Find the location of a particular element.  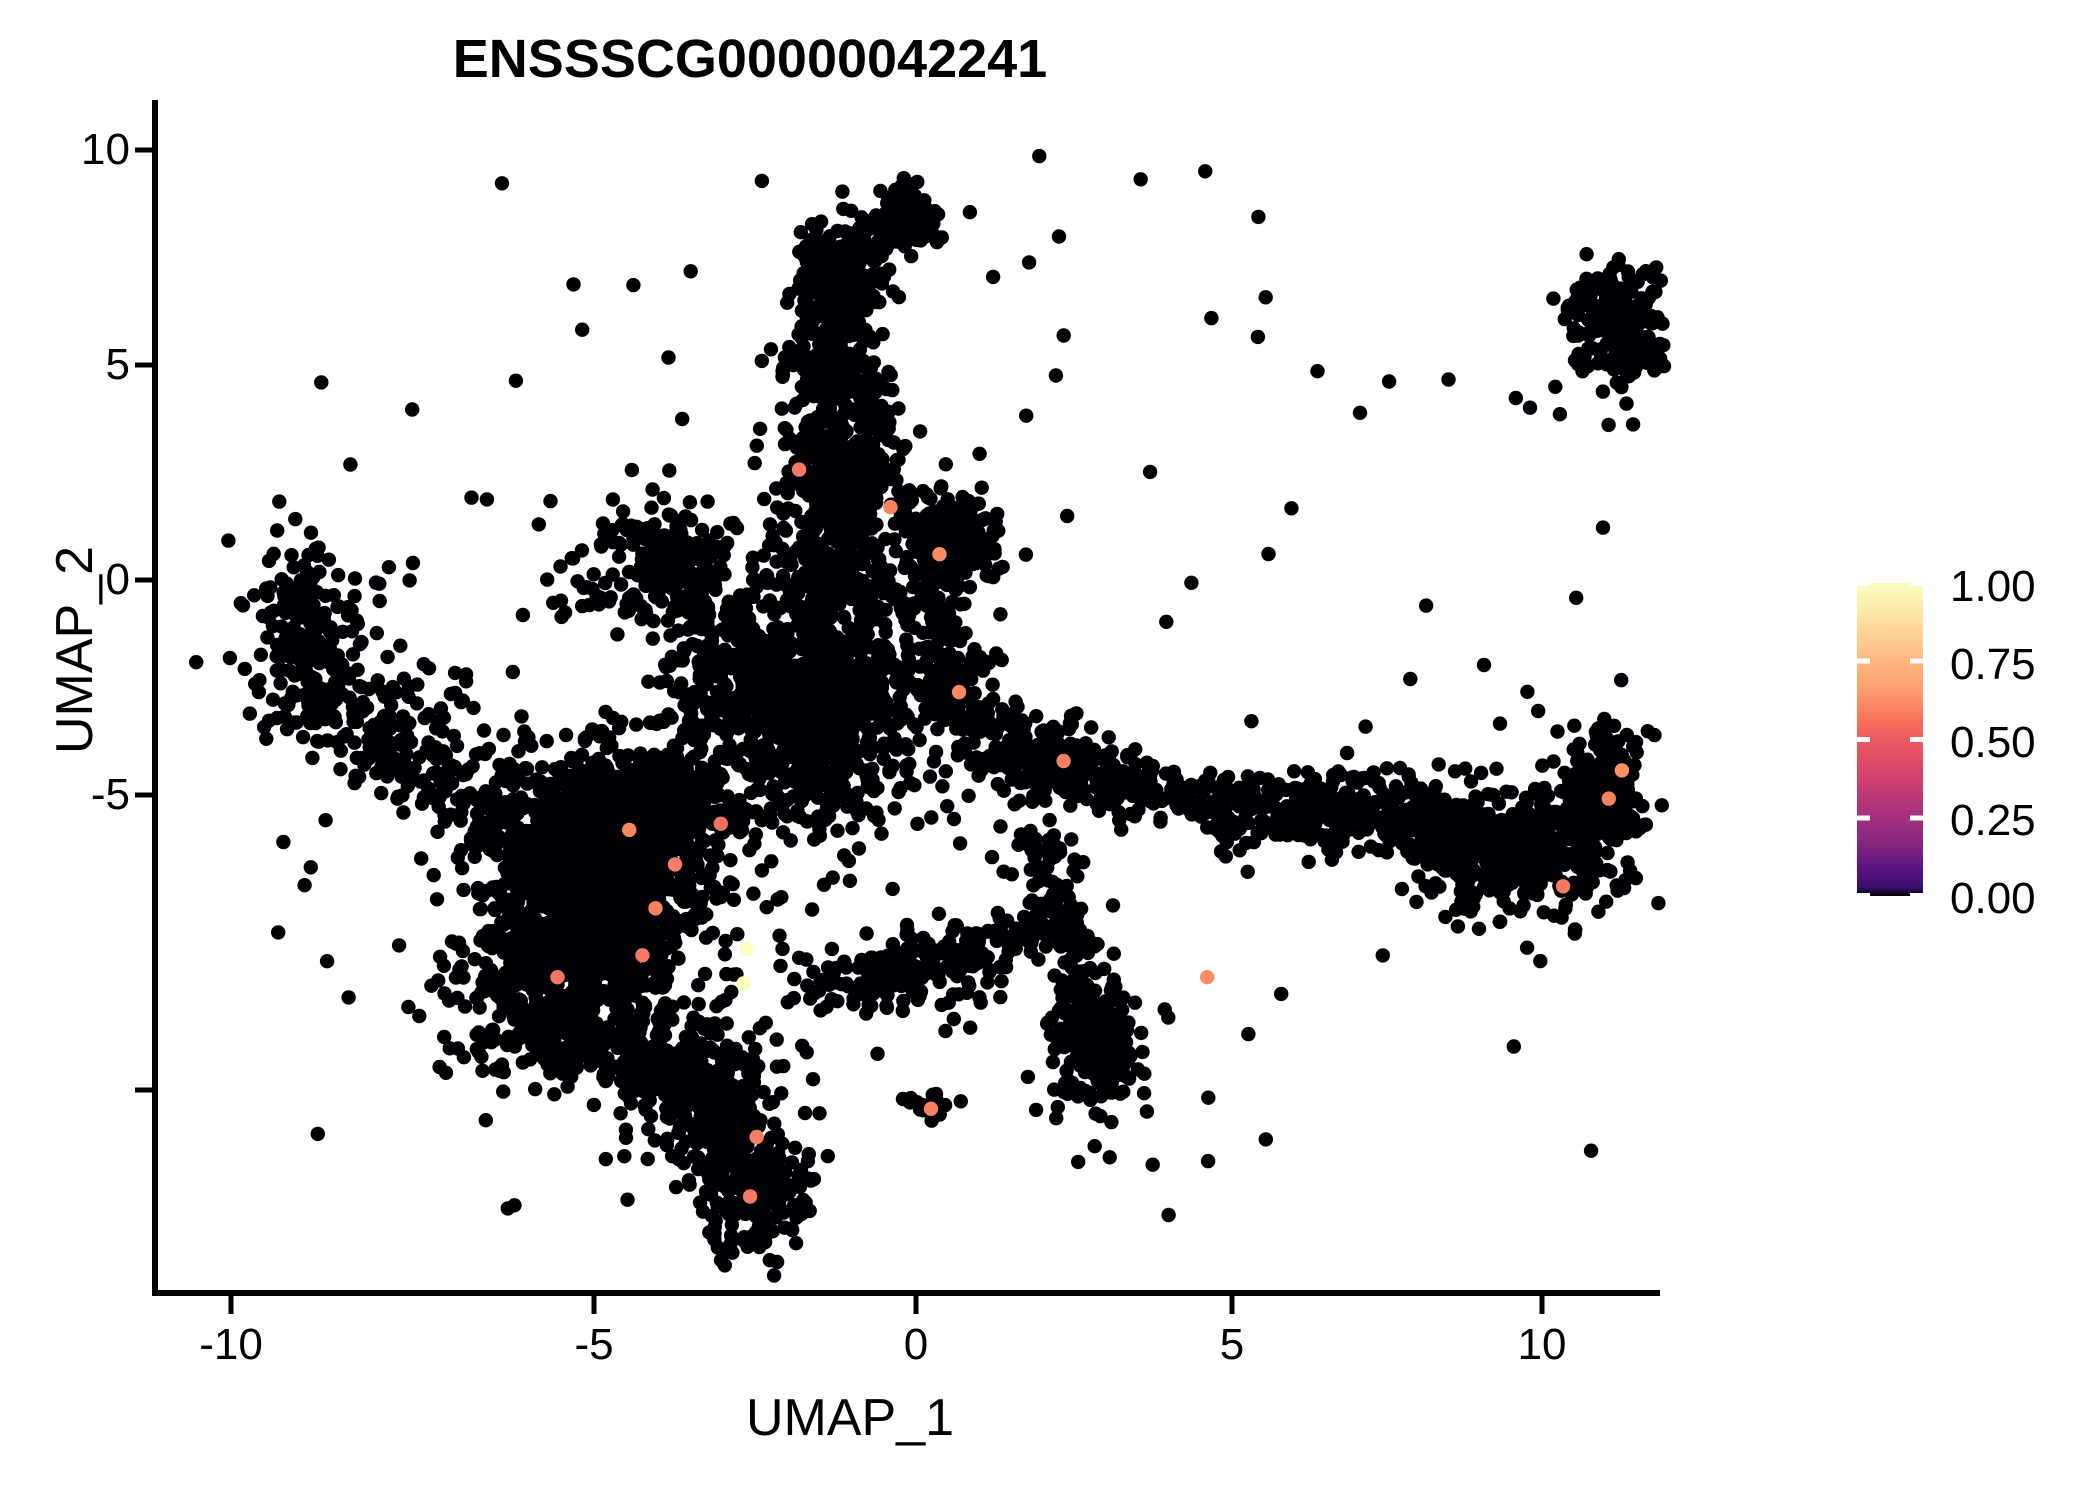

xtick-label-minus10: -10 is located at coordinates (231, 1344).